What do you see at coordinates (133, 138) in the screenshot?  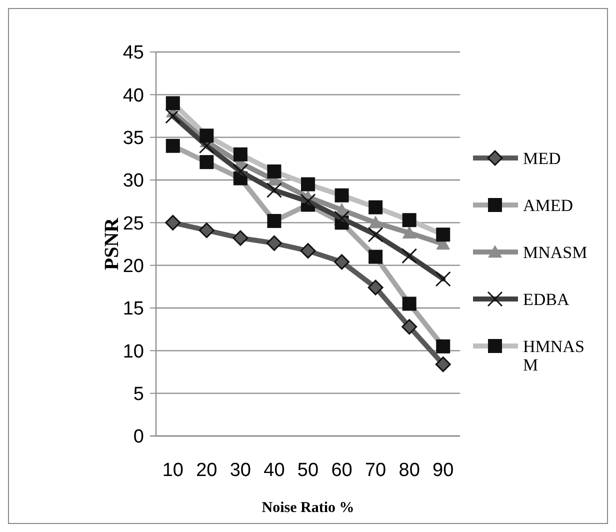 I see `y-tick-label: 35` at bounding box center [133, 138].